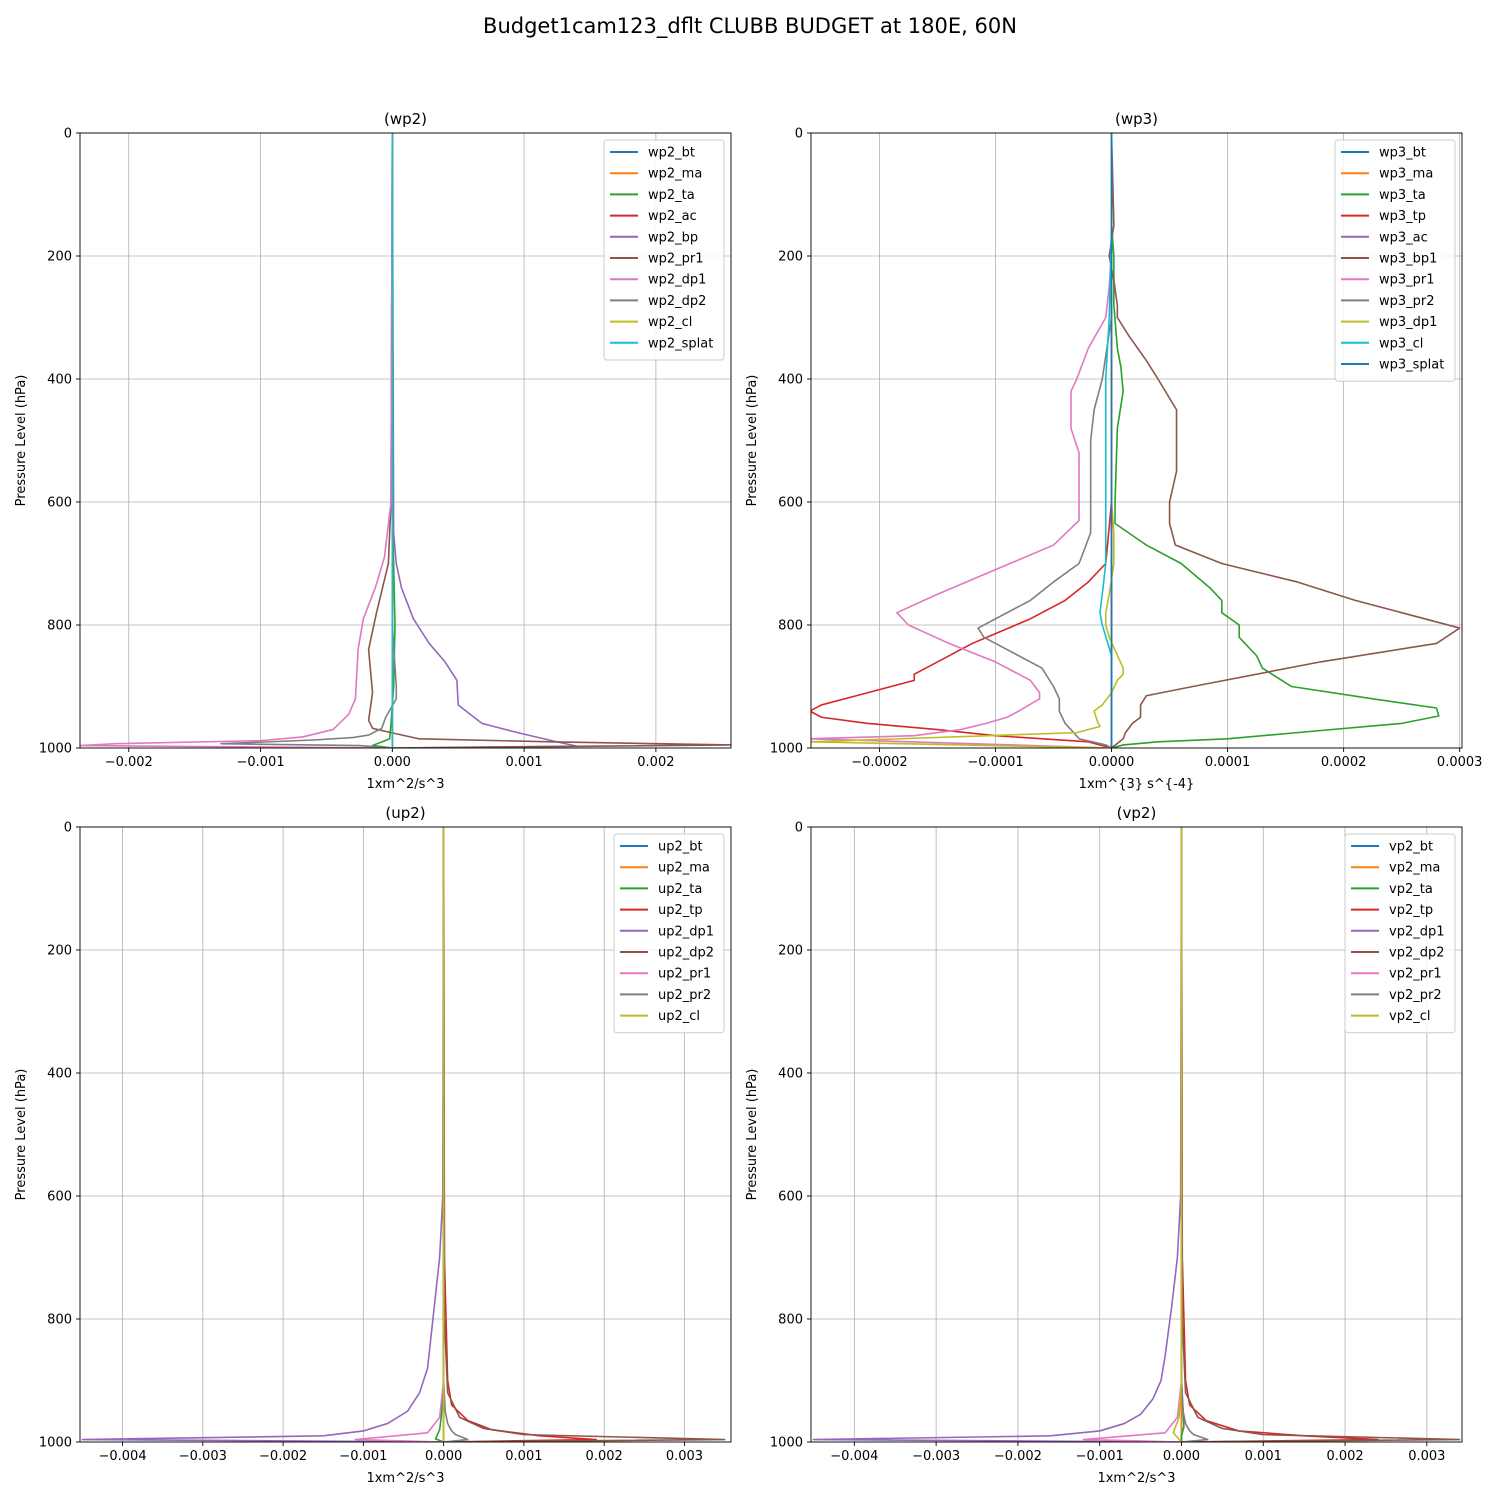 The width and height of the screenshot is (1500, 1504). Describe the element at coordinates (672, 216) in the screenshot. I see `legend-entry: wp2_ac` at that location.